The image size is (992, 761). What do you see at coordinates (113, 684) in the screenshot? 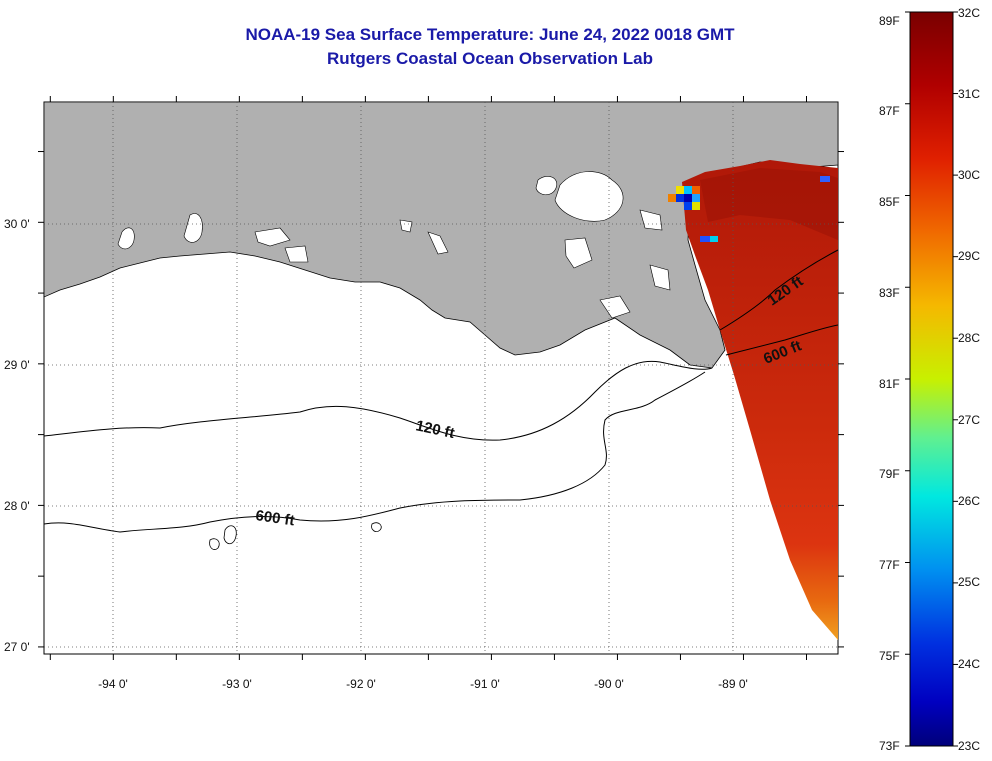
I see `lon-tick-label: -94 0'` at bounding box center [113, 684].